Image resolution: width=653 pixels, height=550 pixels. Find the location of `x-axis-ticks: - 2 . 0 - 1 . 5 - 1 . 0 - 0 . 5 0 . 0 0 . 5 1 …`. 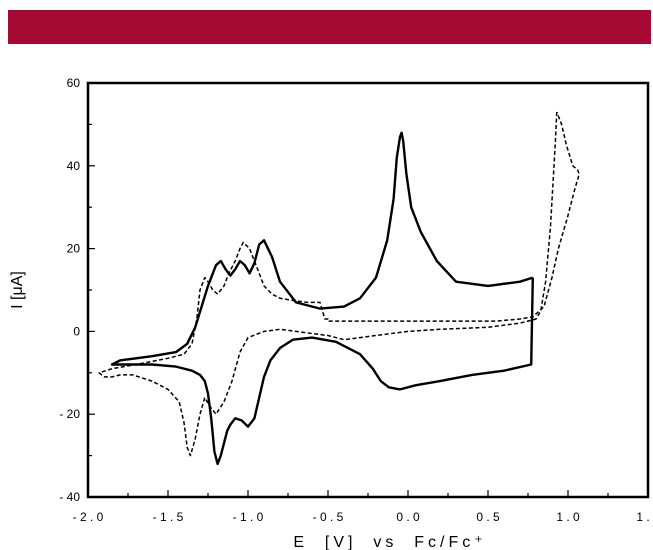

x-axis-ticks: - 2 . 0 - 1 . 5 - 1 . 0 - 0 . 5 0 . 0 0 . 5 1 … is located at coordinates (363, 507).